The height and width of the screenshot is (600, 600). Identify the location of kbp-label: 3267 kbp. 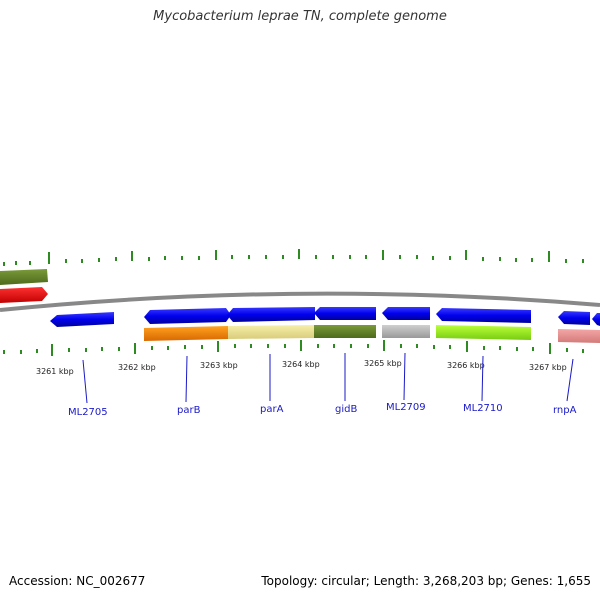
(548, 367).